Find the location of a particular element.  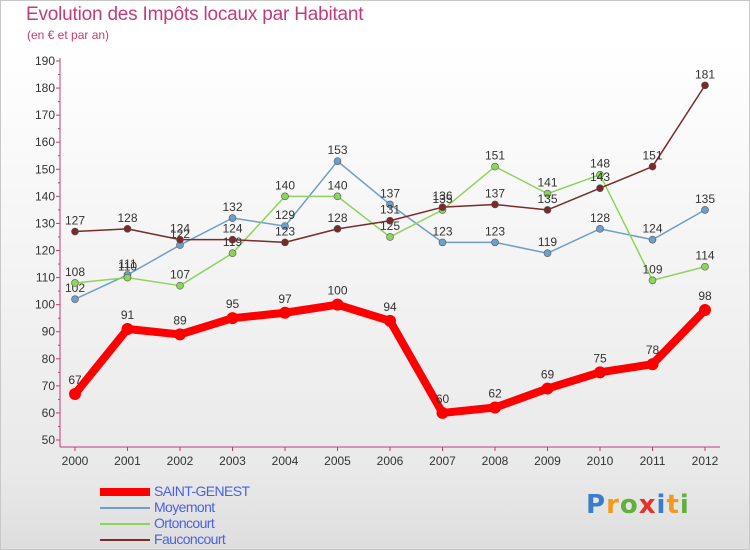

x-tick-label: 2002 is located at coordinates (180, 461).